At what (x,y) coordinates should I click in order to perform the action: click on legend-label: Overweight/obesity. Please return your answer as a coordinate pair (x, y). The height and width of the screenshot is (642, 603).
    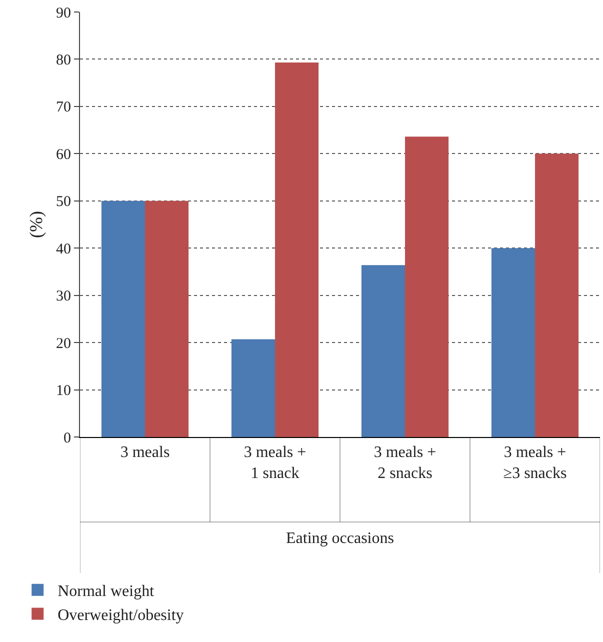
    Looking at the image, I should click on (121, 615).